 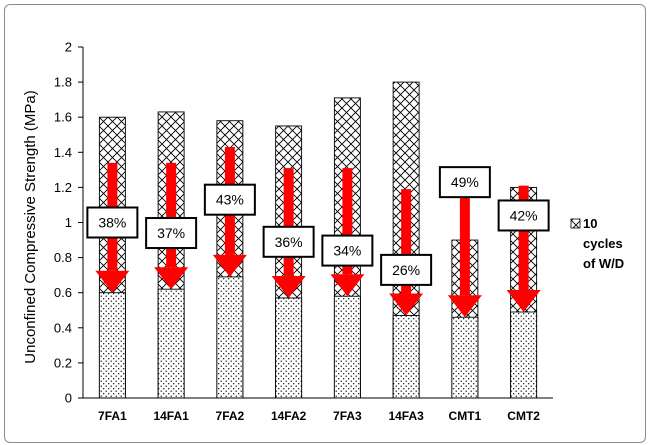 What do you see at coordinates (63, 187) in the screenshot?
I see `y-tick-label: 1.2` at bounding box center [63, 187].